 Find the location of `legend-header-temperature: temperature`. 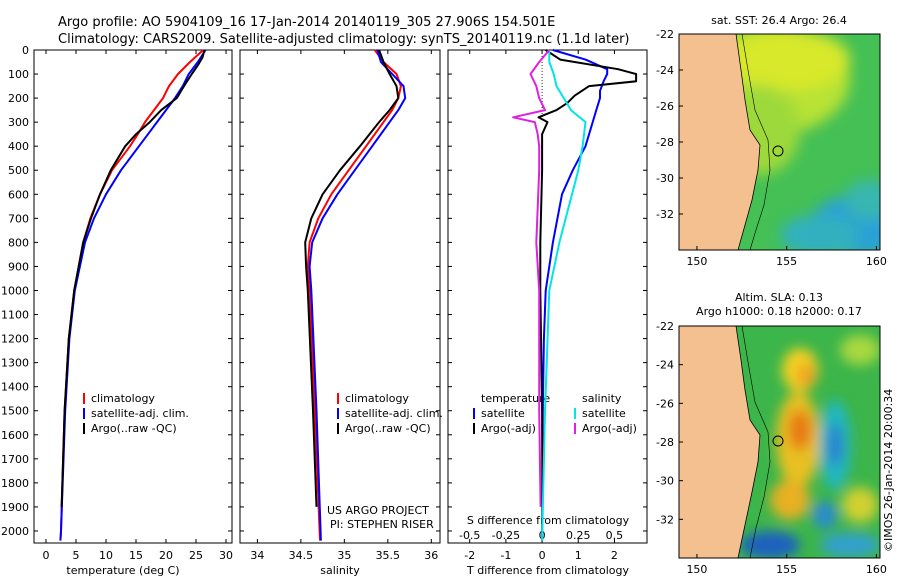

legend-header-temperature: temperature is located at coordinates (515, 398).